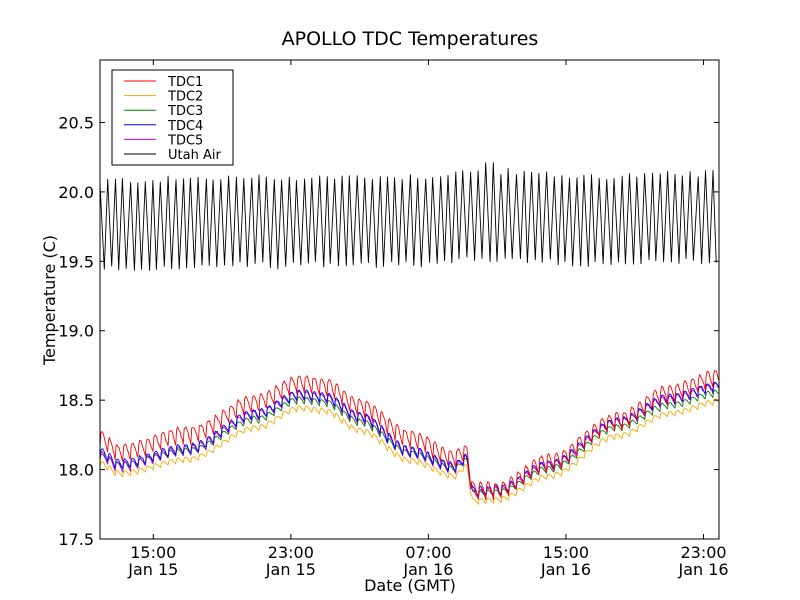 The width and height of the screenshot is (800, 600). What do you see at coordinates (185, 126) in the screenshot?
I see `legend-label: TDC4` at bounding box center [185, 126].